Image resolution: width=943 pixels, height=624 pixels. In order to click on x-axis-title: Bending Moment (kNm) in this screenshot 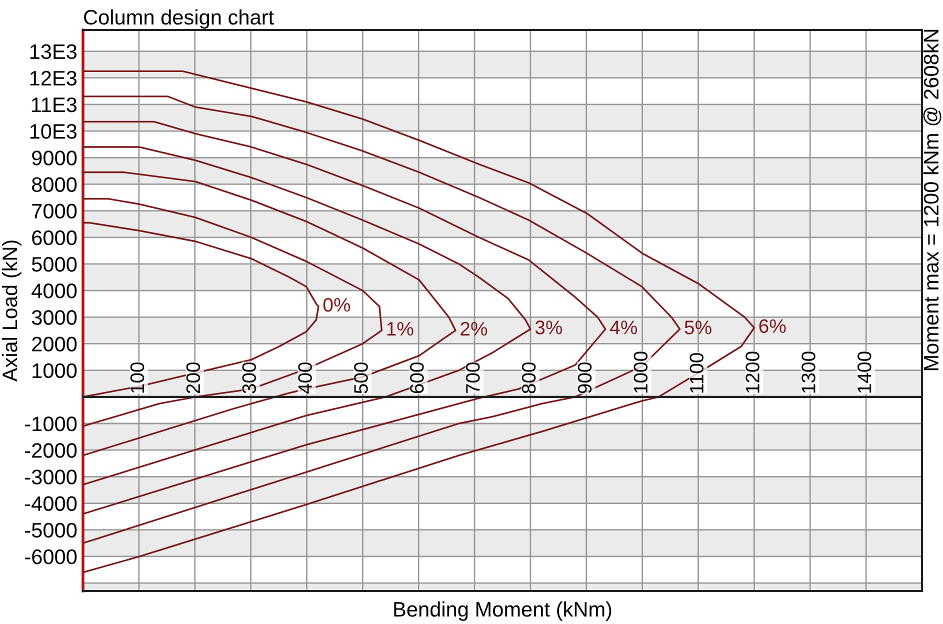, I will do `click(503, 611)`.